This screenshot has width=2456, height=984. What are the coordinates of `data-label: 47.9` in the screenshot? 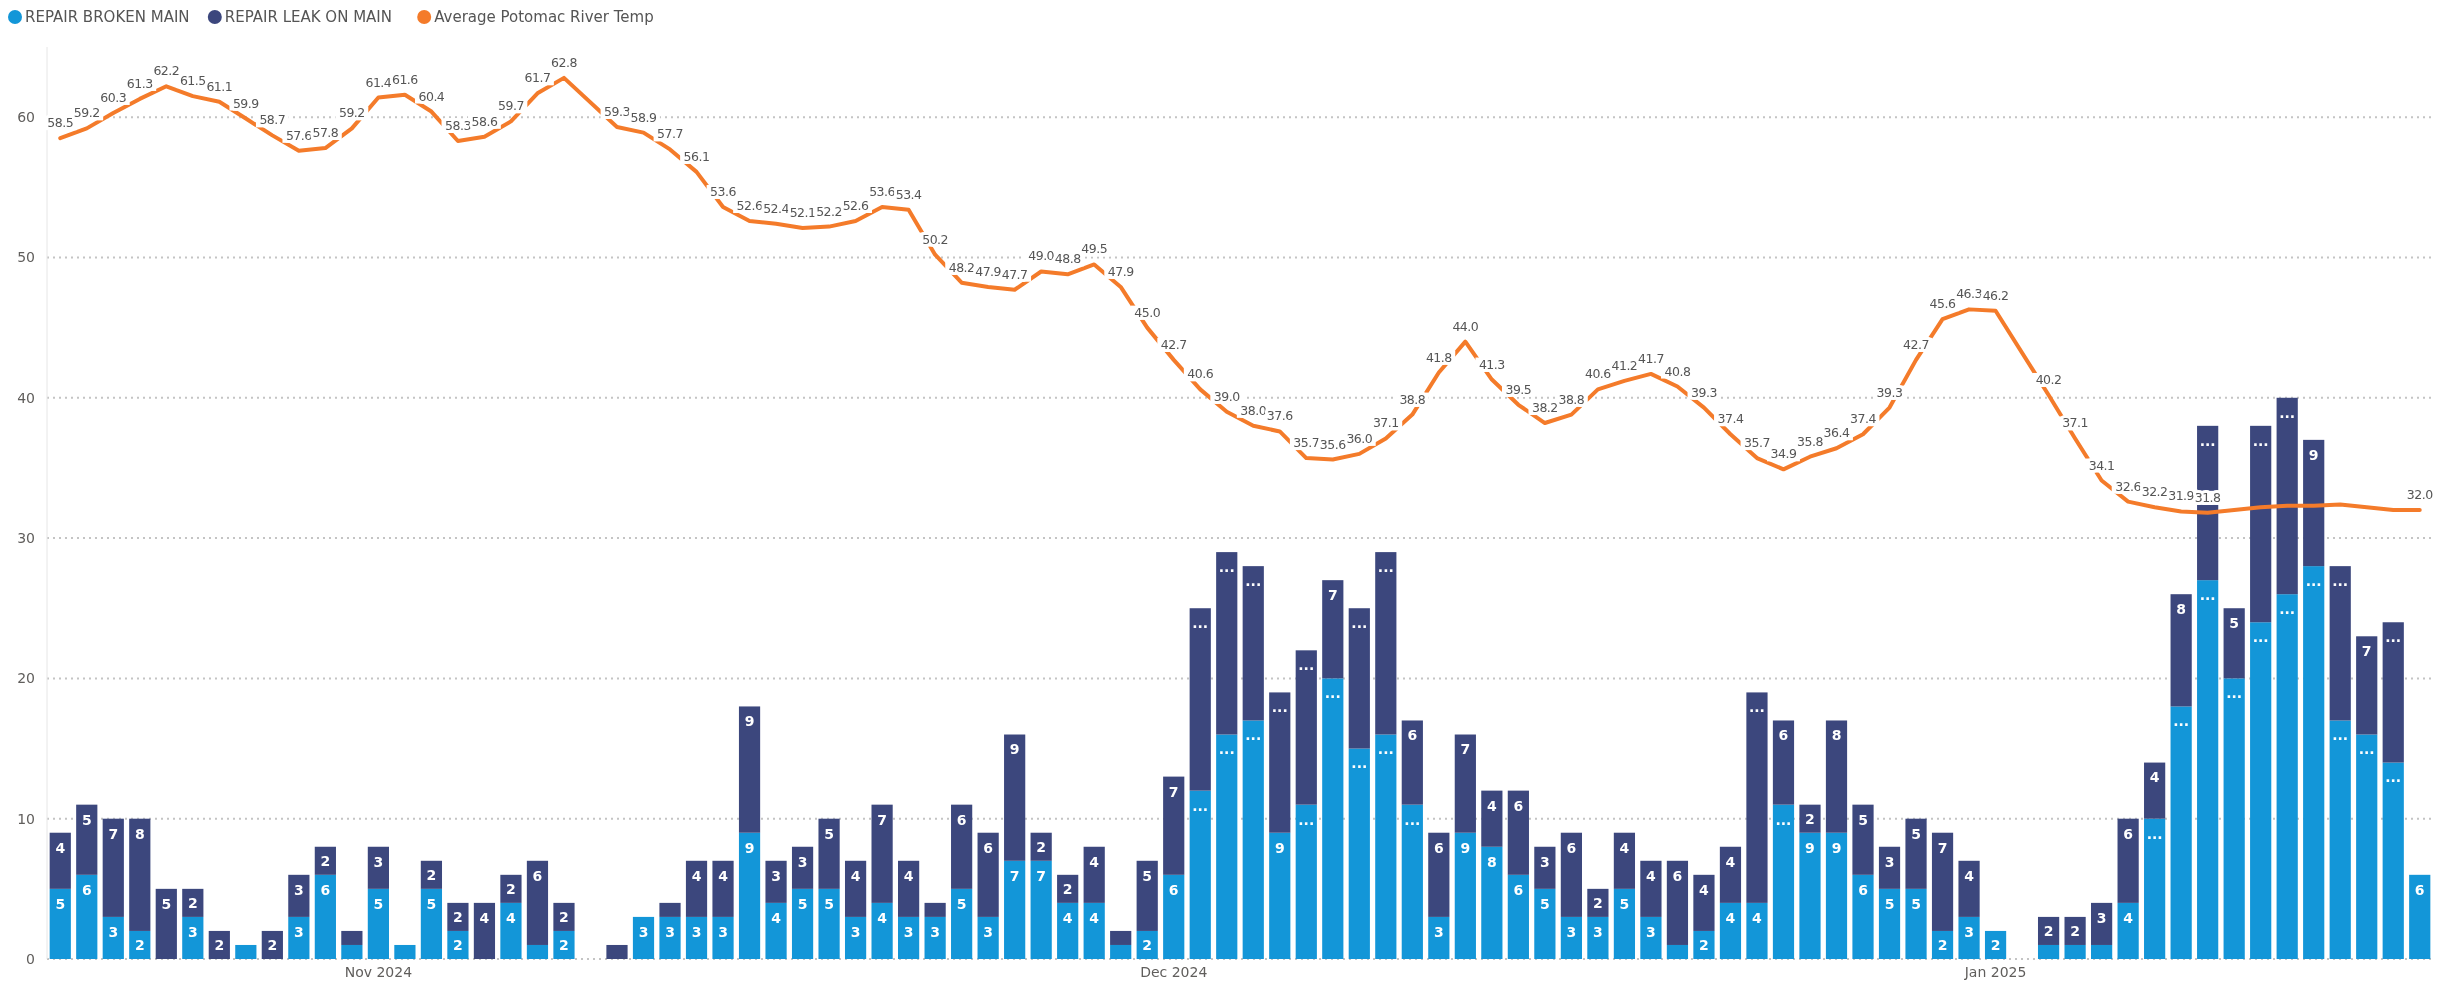 It's located at (1121, 271).